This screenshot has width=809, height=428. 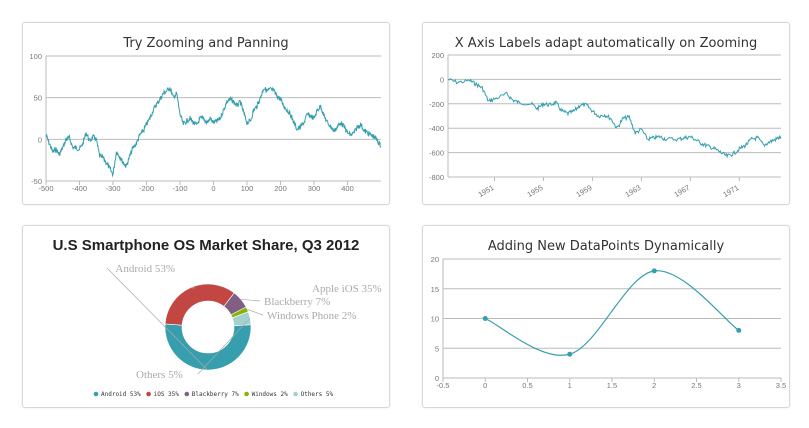 I want to click on x-tick-label: 1971, so click(x=730, y=191).